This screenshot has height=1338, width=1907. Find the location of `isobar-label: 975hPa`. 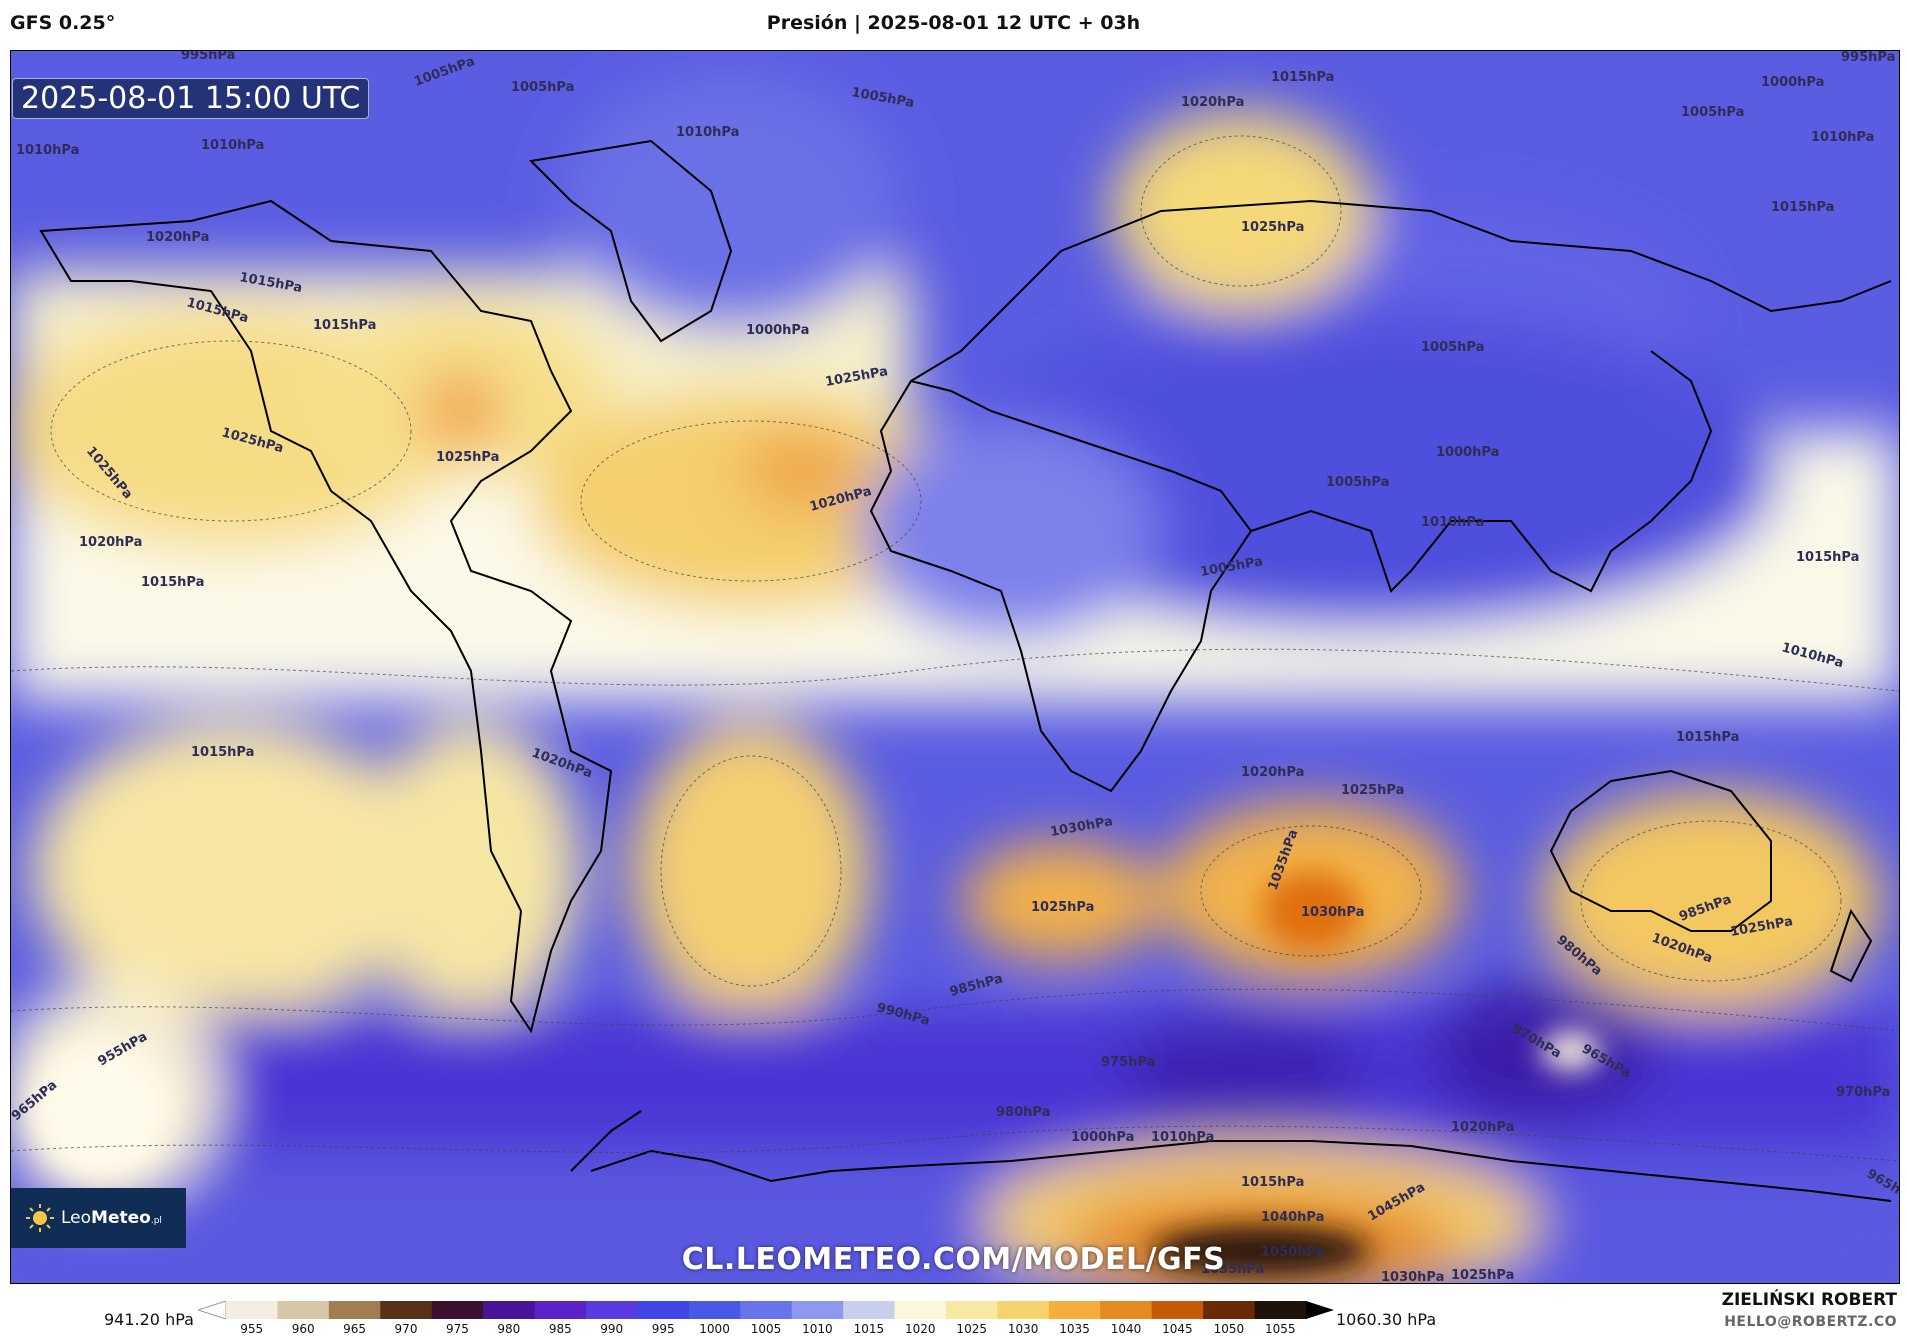

isobar-label: 975hPa is located at coordinates (1128, 1062).